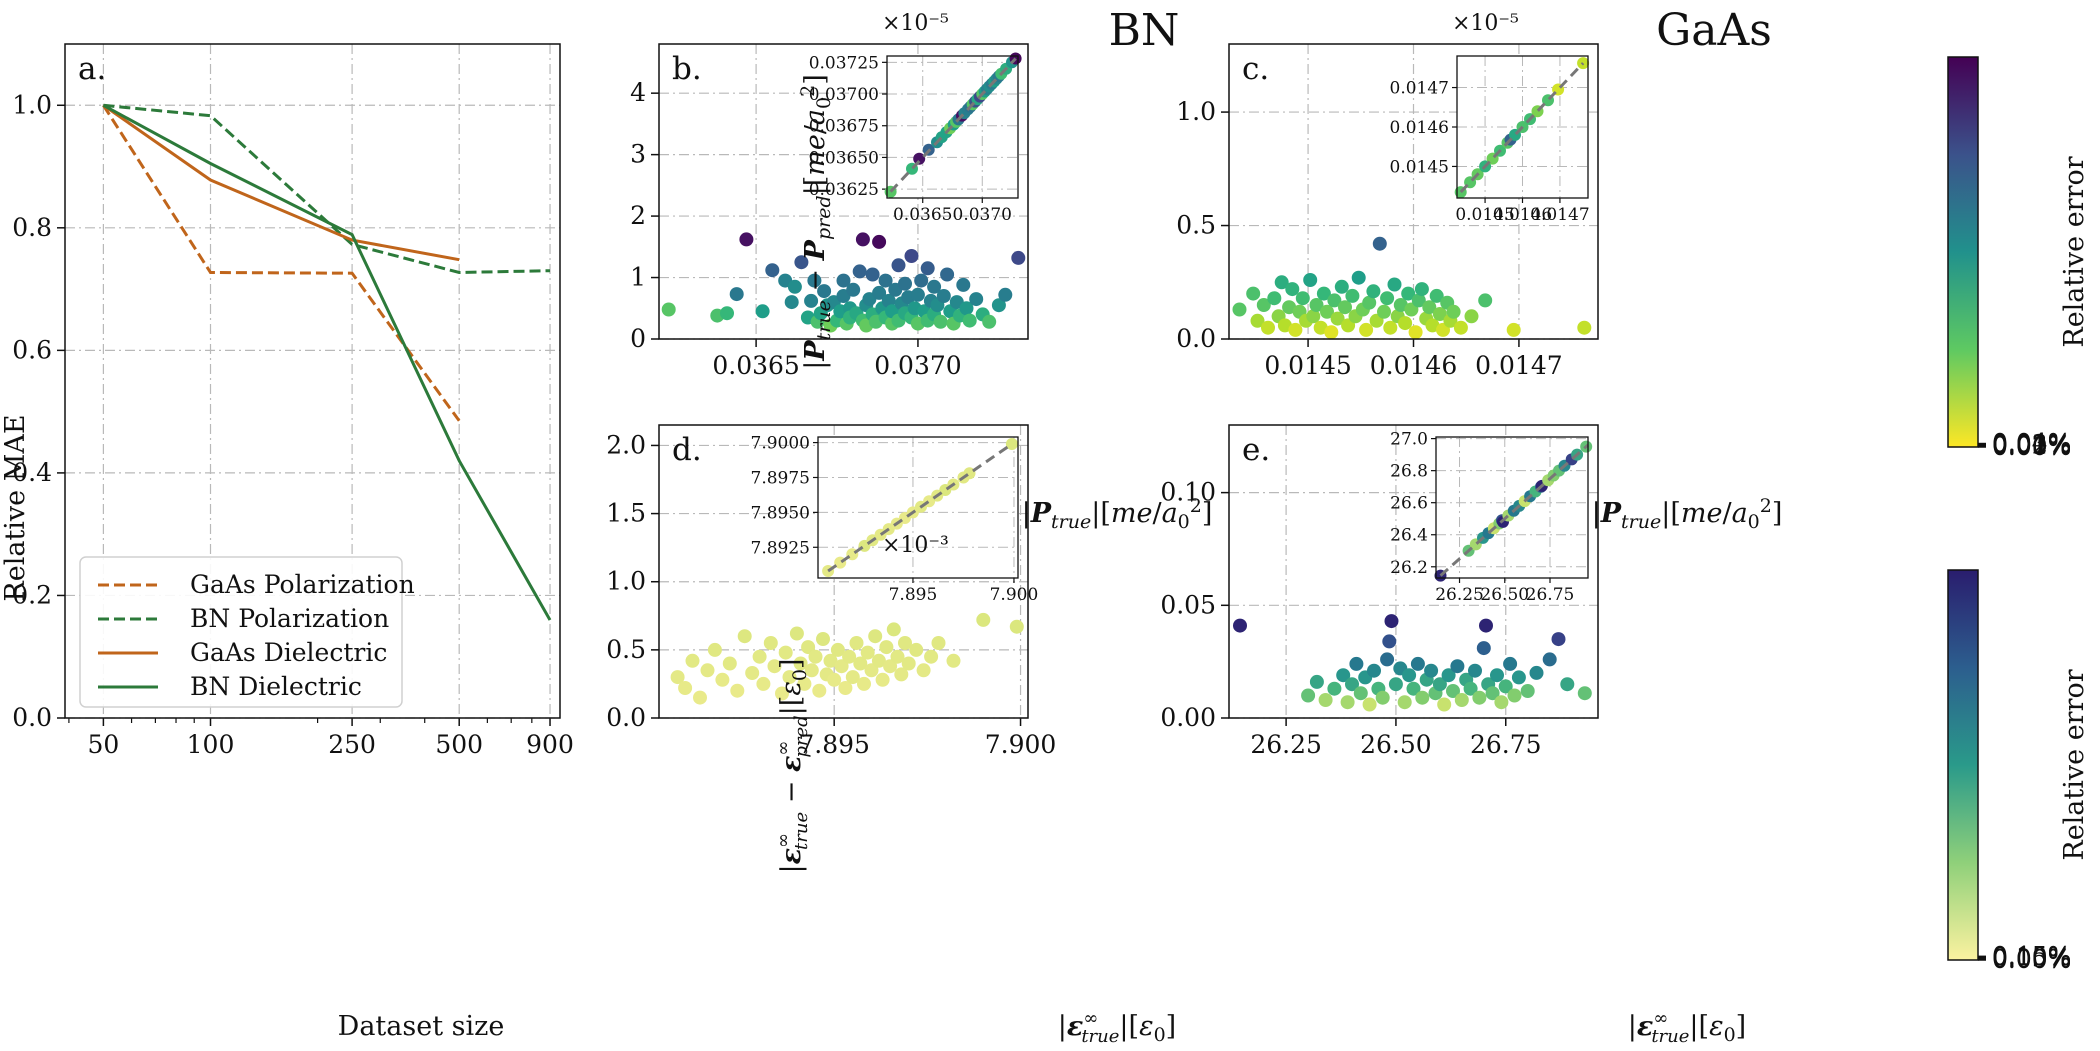 The height and width of the screenshot is (1051, 2100). Describe the element at coordinates (1485, 23) in the screenshot. I see `panel-c-multiplier: ×10⁻⁵` at that location.